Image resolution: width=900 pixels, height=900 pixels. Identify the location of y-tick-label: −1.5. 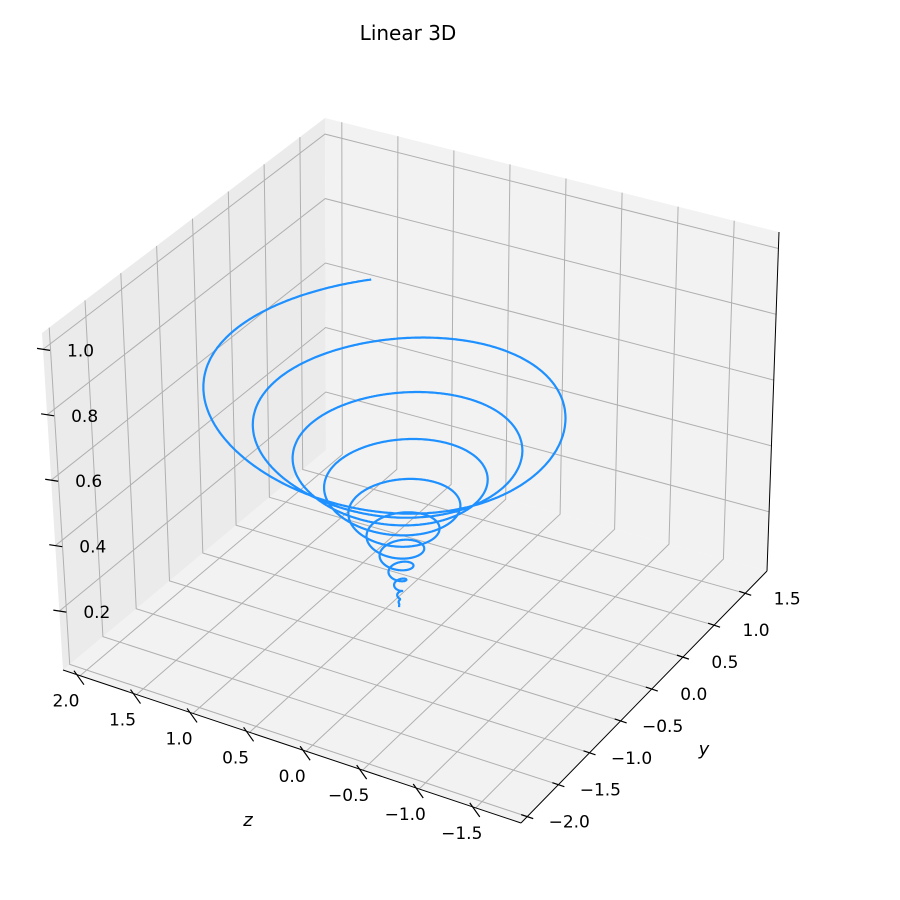
(600, 791).